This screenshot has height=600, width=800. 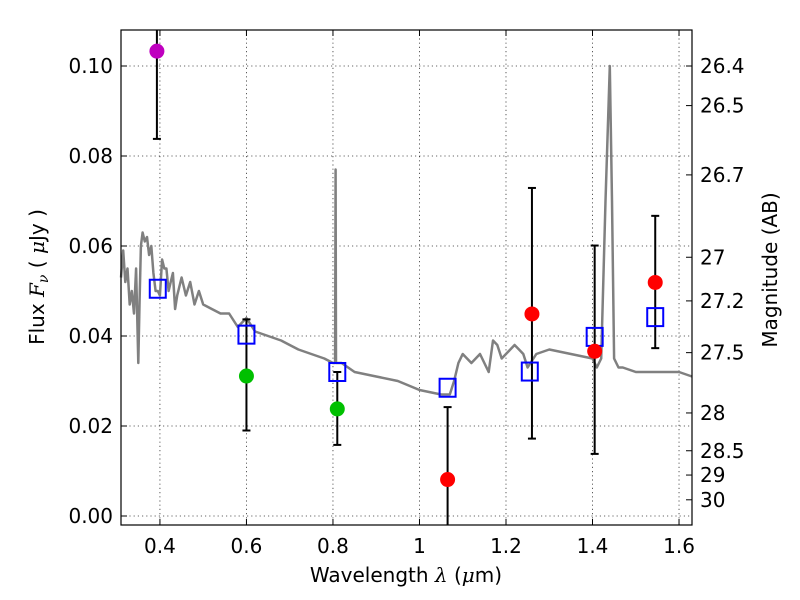 What do you see at coordinates (406, 338) in the screenshot?
I see `model-point-layer` at bounding box center [406, 338].